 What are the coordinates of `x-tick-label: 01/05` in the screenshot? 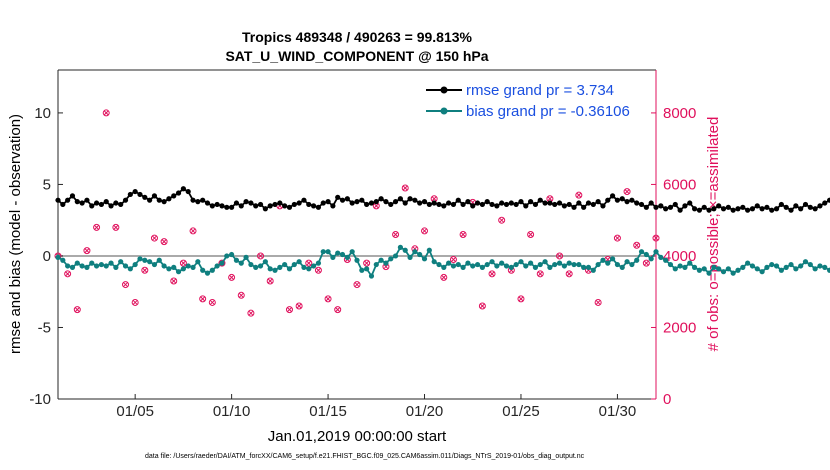 It's located at (135, 411).